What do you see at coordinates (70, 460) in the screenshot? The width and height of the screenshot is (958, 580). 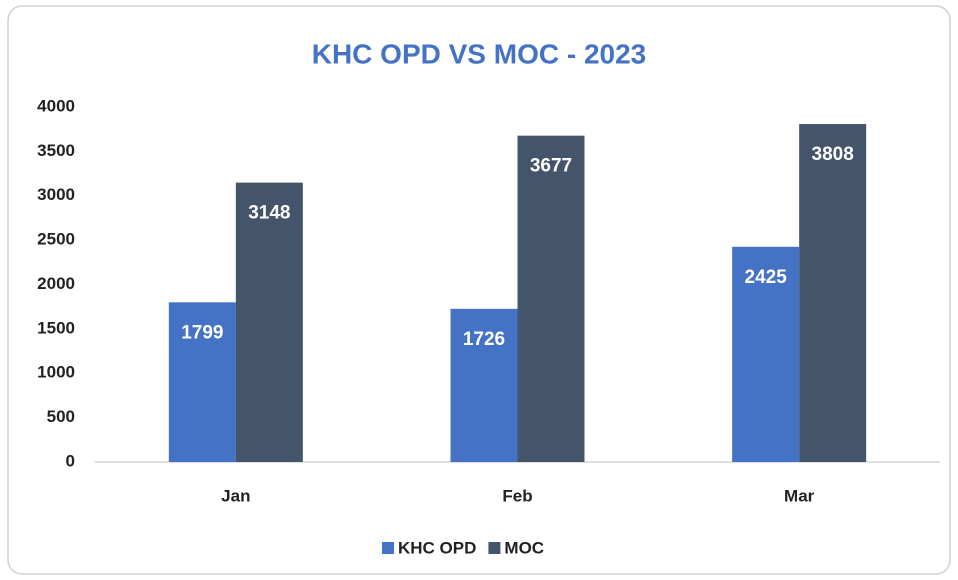 I see `y-tick-label: 0` at bounding box center [70, 460].